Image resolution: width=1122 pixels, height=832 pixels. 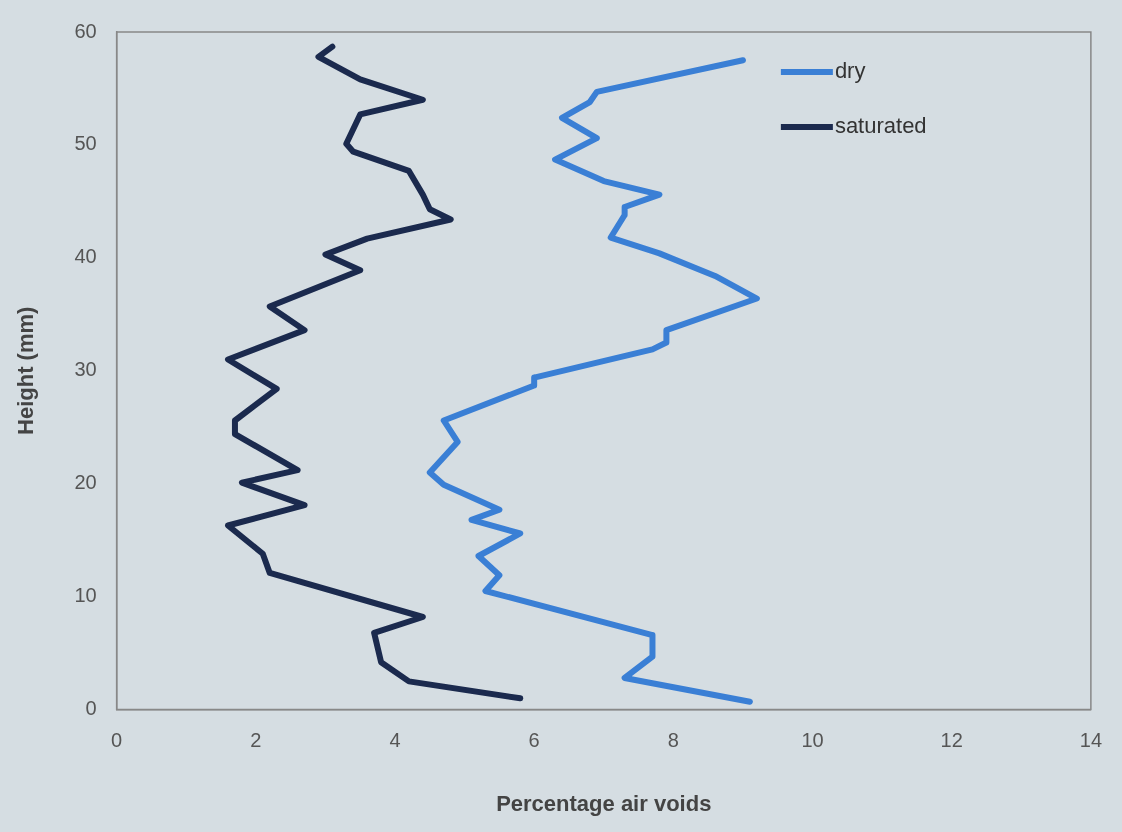 I want to click on x-tick-label: 10, so click(x=812, y=740).